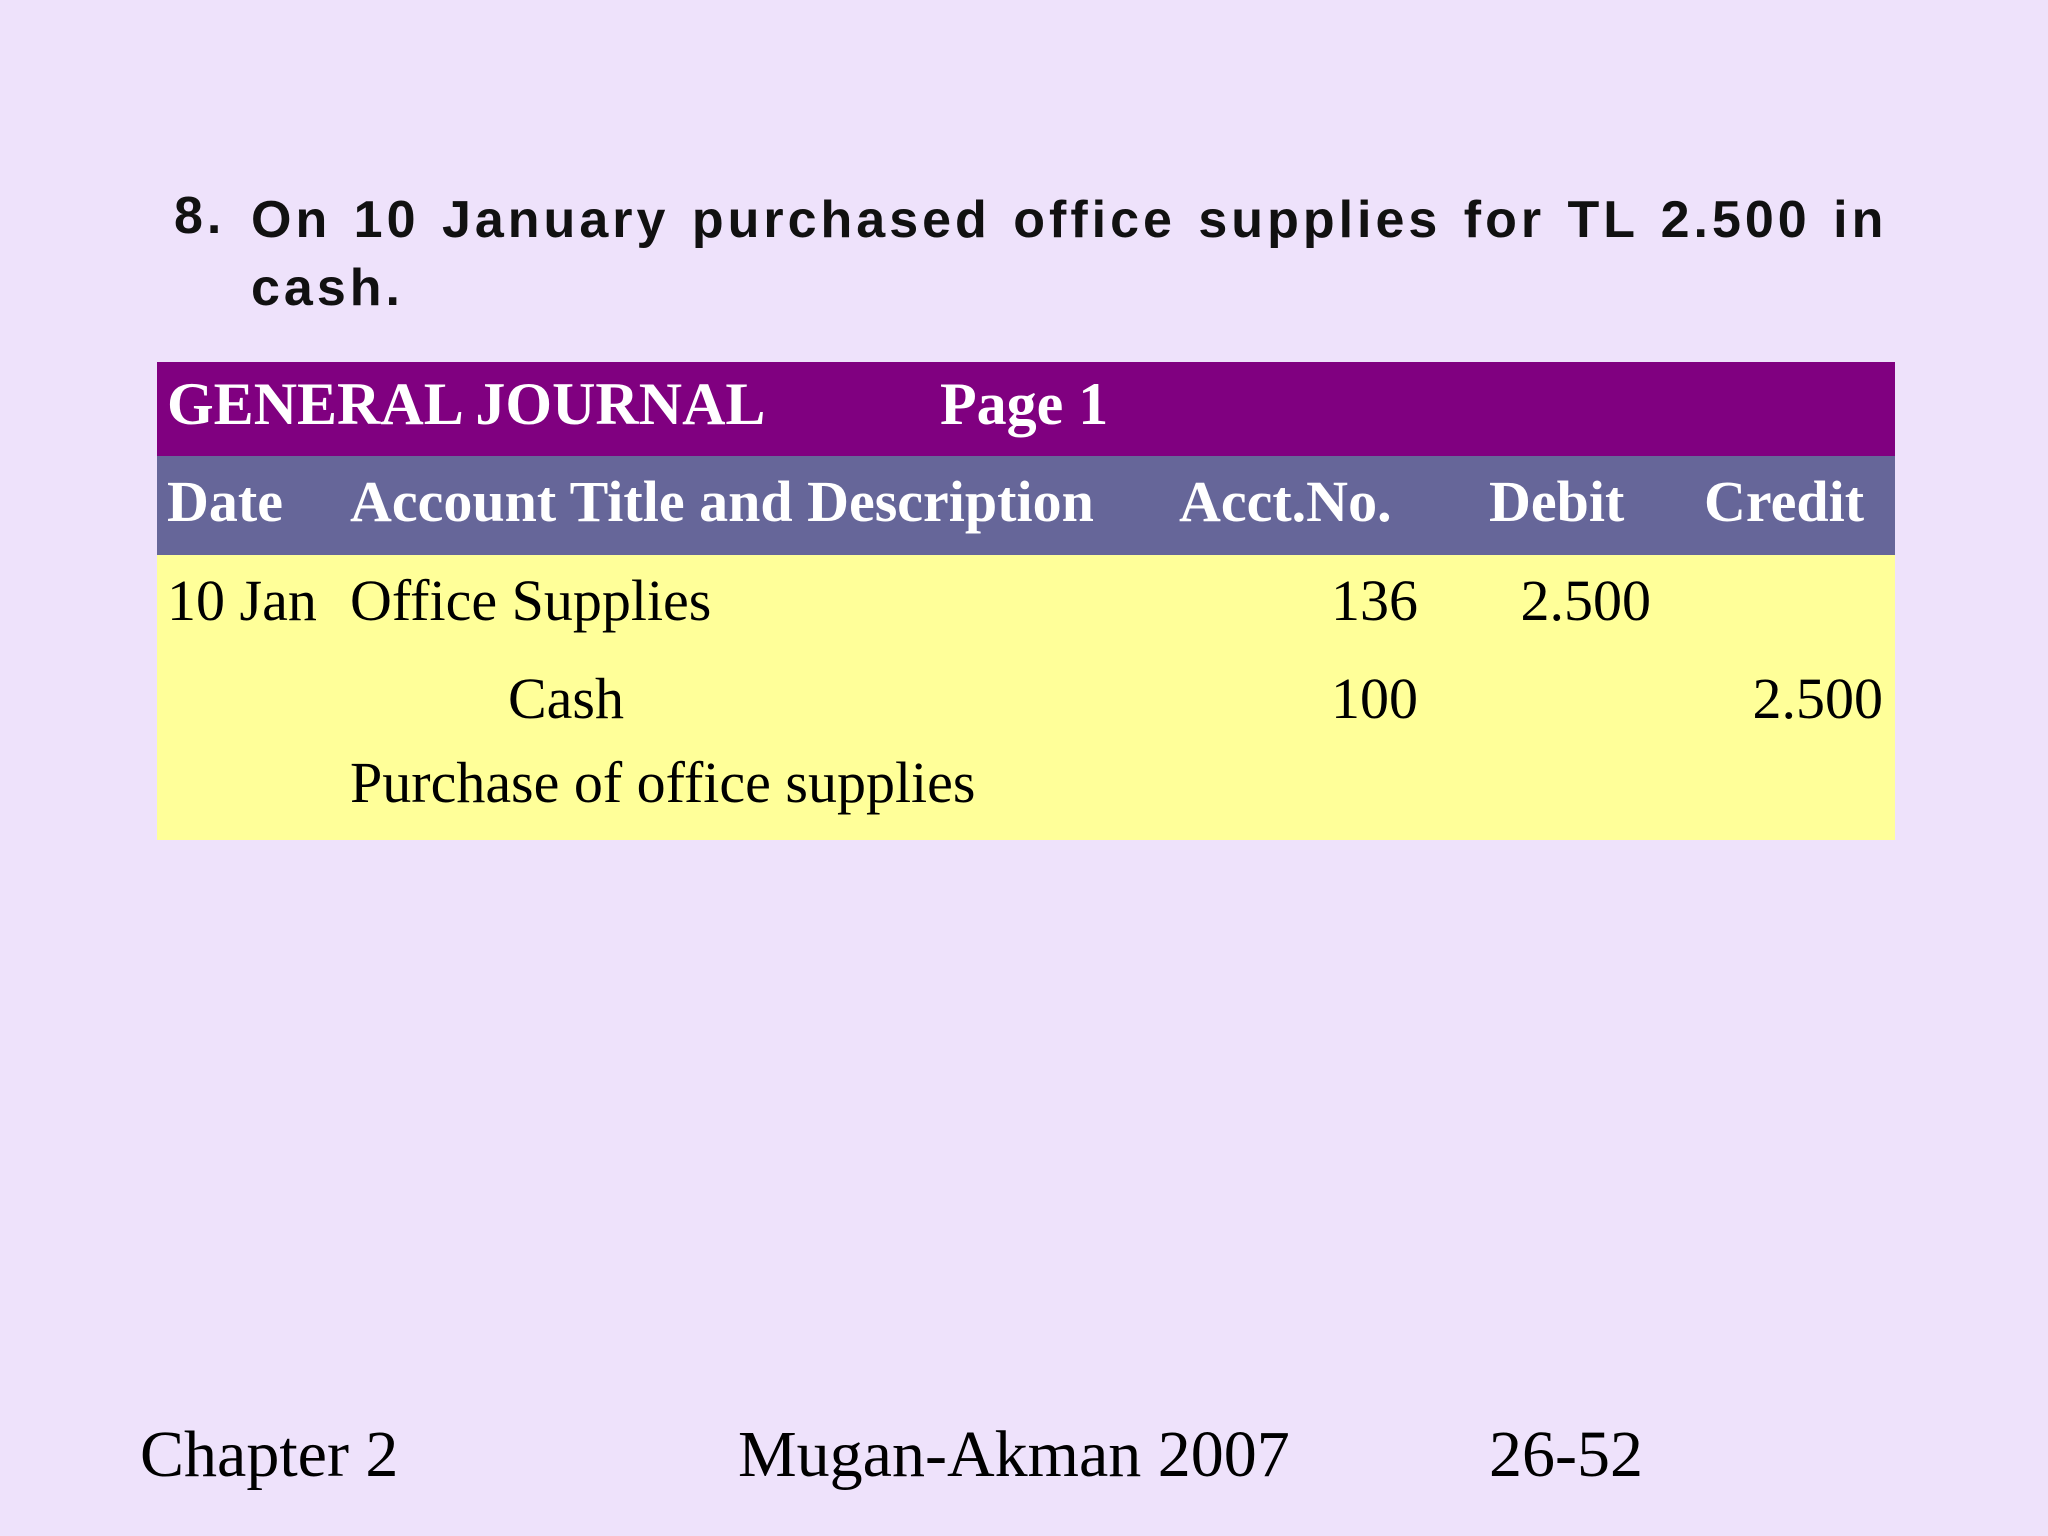 The width and height of the screenshot is (2048, 1536). What do you see at coordinates (722, 501) in the screenshot?
I see `column-header: Account Title and Description` at bounding box center [722, 501].